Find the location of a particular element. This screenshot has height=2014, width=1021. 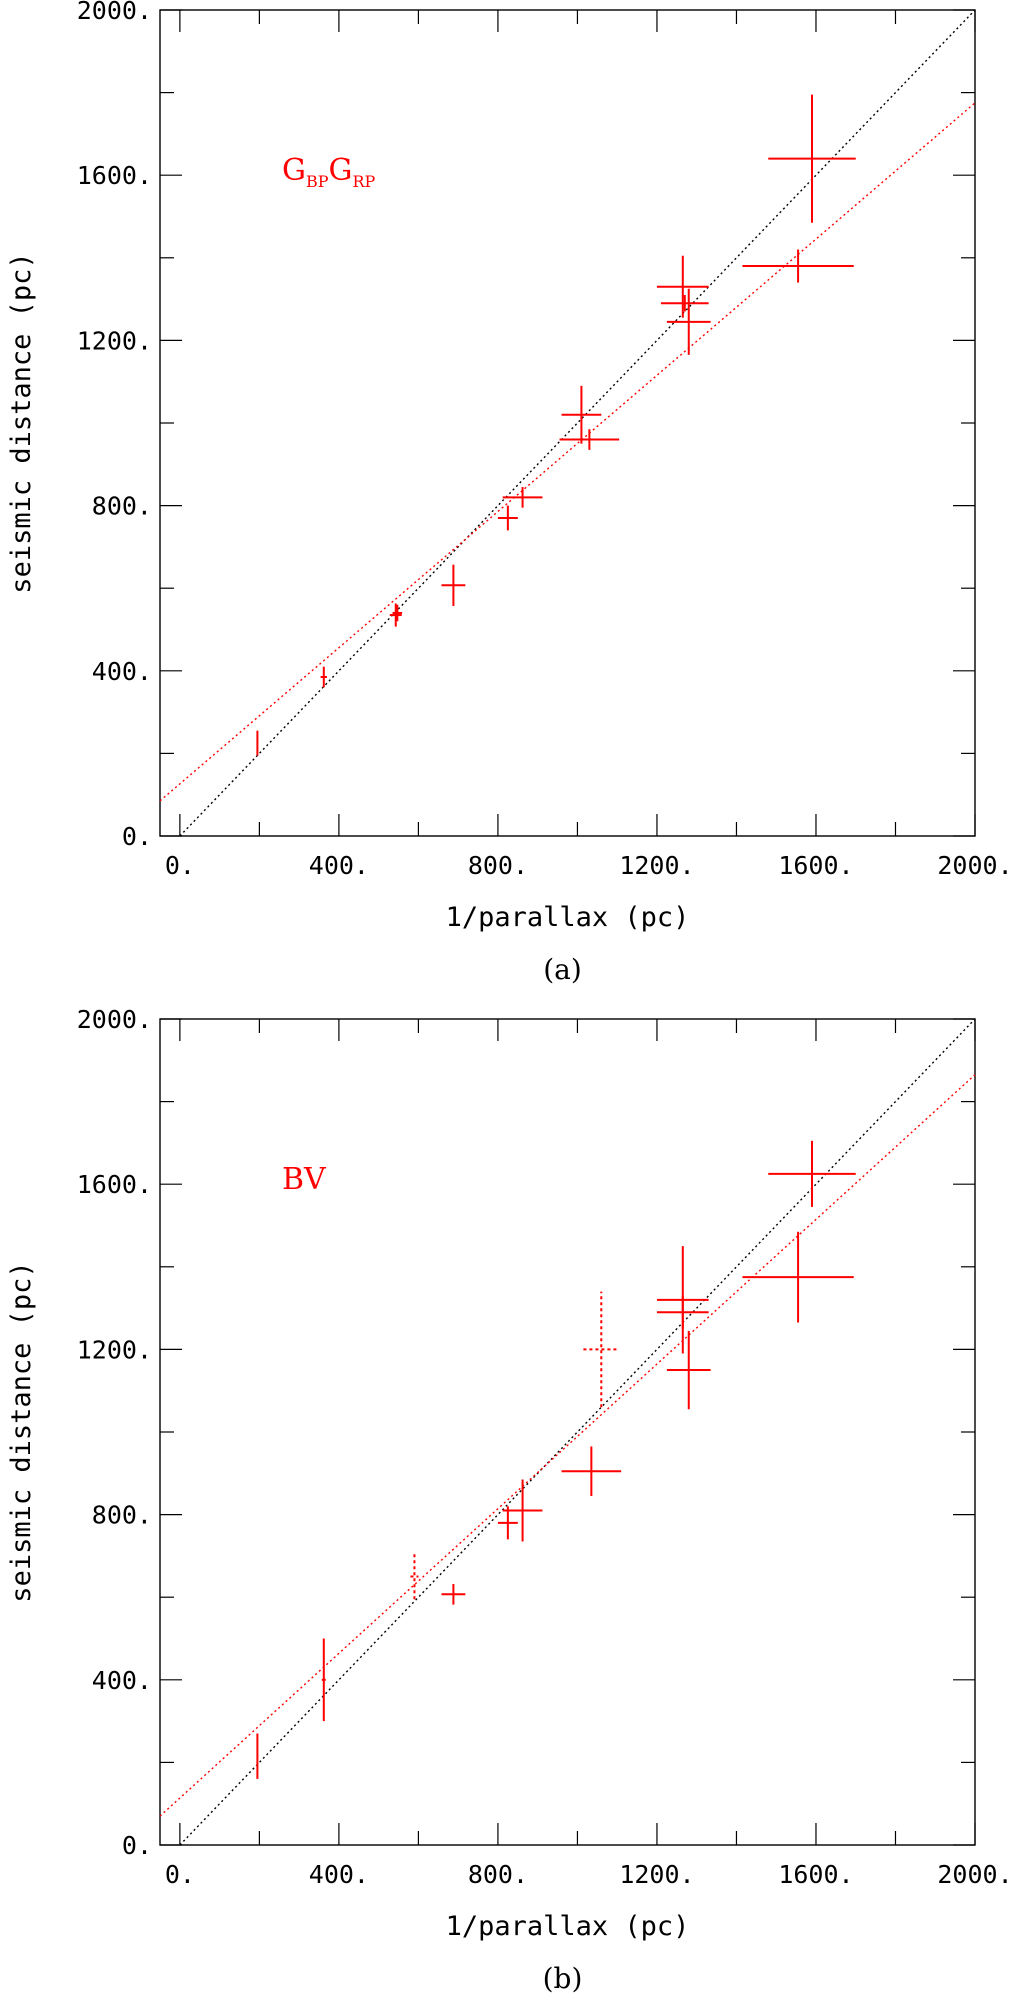

panel-b-x-tick-label: 2000. is located at coordinates (974, 1874).